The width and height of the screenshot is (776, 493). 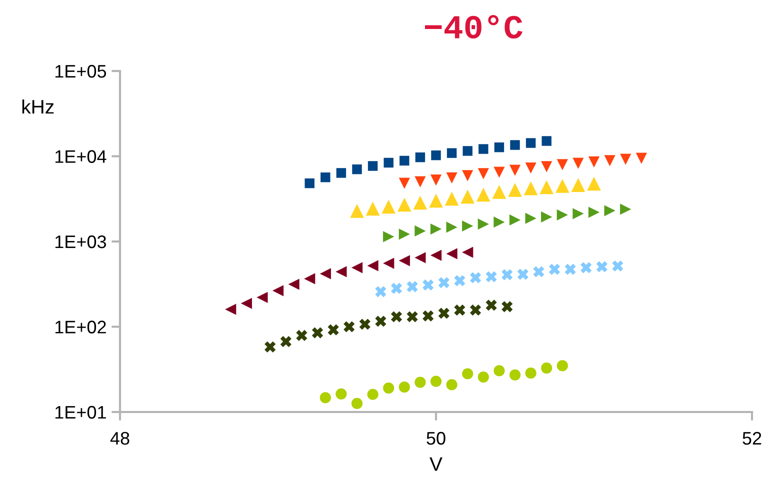 I want to click on chart-title: −40°C, so click(x=473, y=27).